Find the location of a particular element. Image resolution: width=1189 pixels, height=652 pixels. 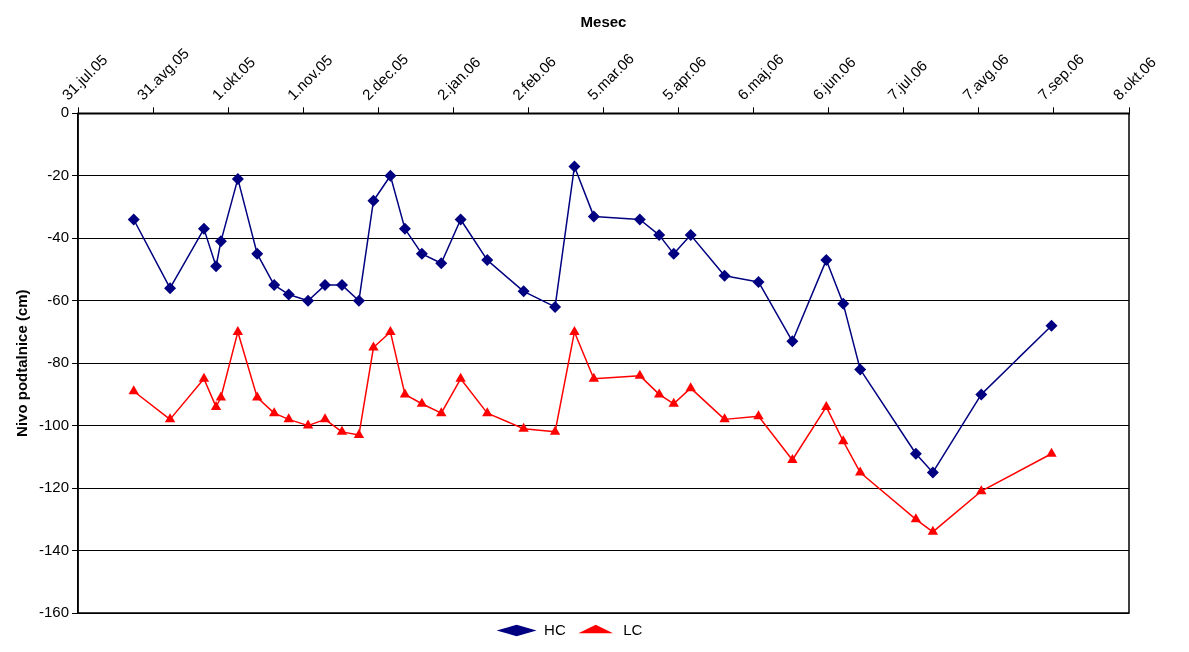

y-tick-label: 0 is located at coordinates (65, 112).